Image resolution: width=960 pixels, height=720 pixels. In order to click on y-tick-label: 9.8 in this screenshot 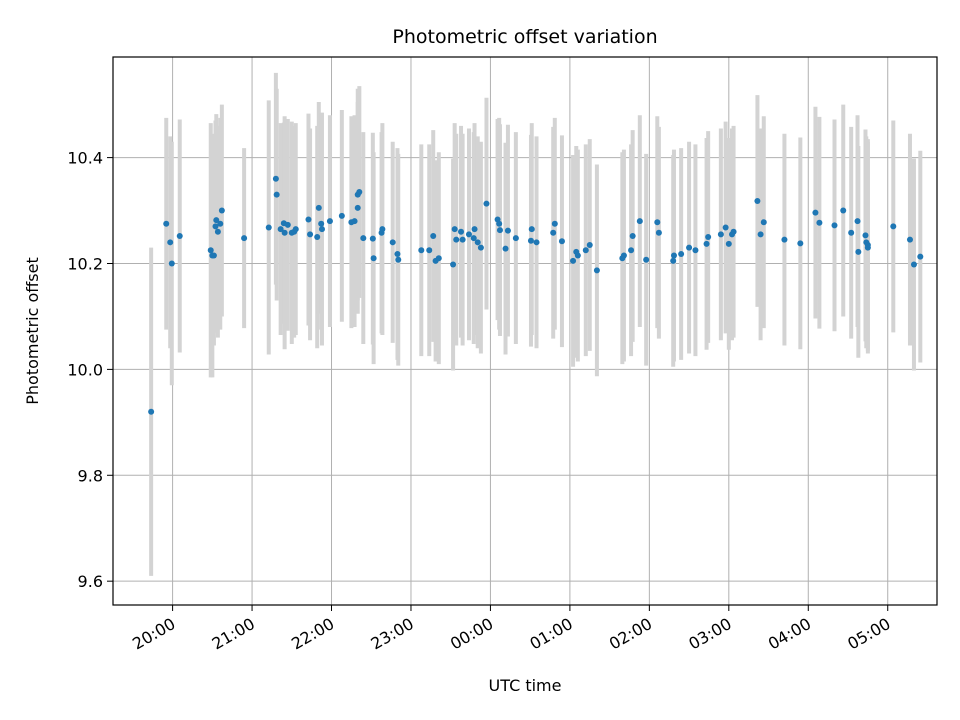, I will do `click(90, 475)`.